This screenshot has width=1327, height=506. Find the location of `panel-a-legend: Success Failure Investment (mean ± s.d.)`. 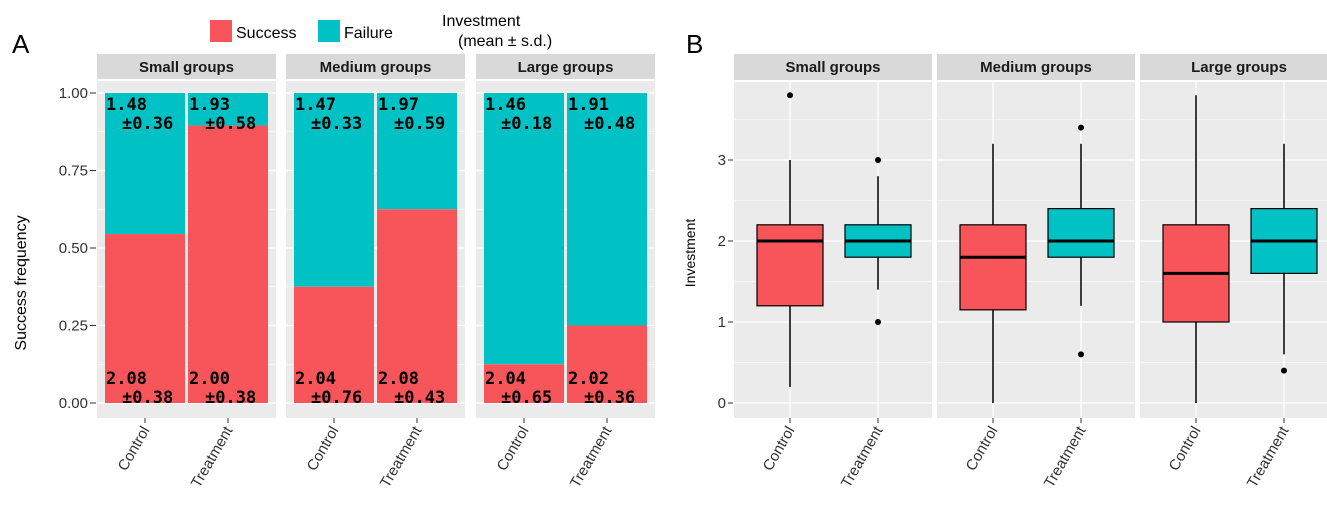

panel-a-legend: Success Failure Investment (mean ± s.d.) is located at coordinates (381, 31).